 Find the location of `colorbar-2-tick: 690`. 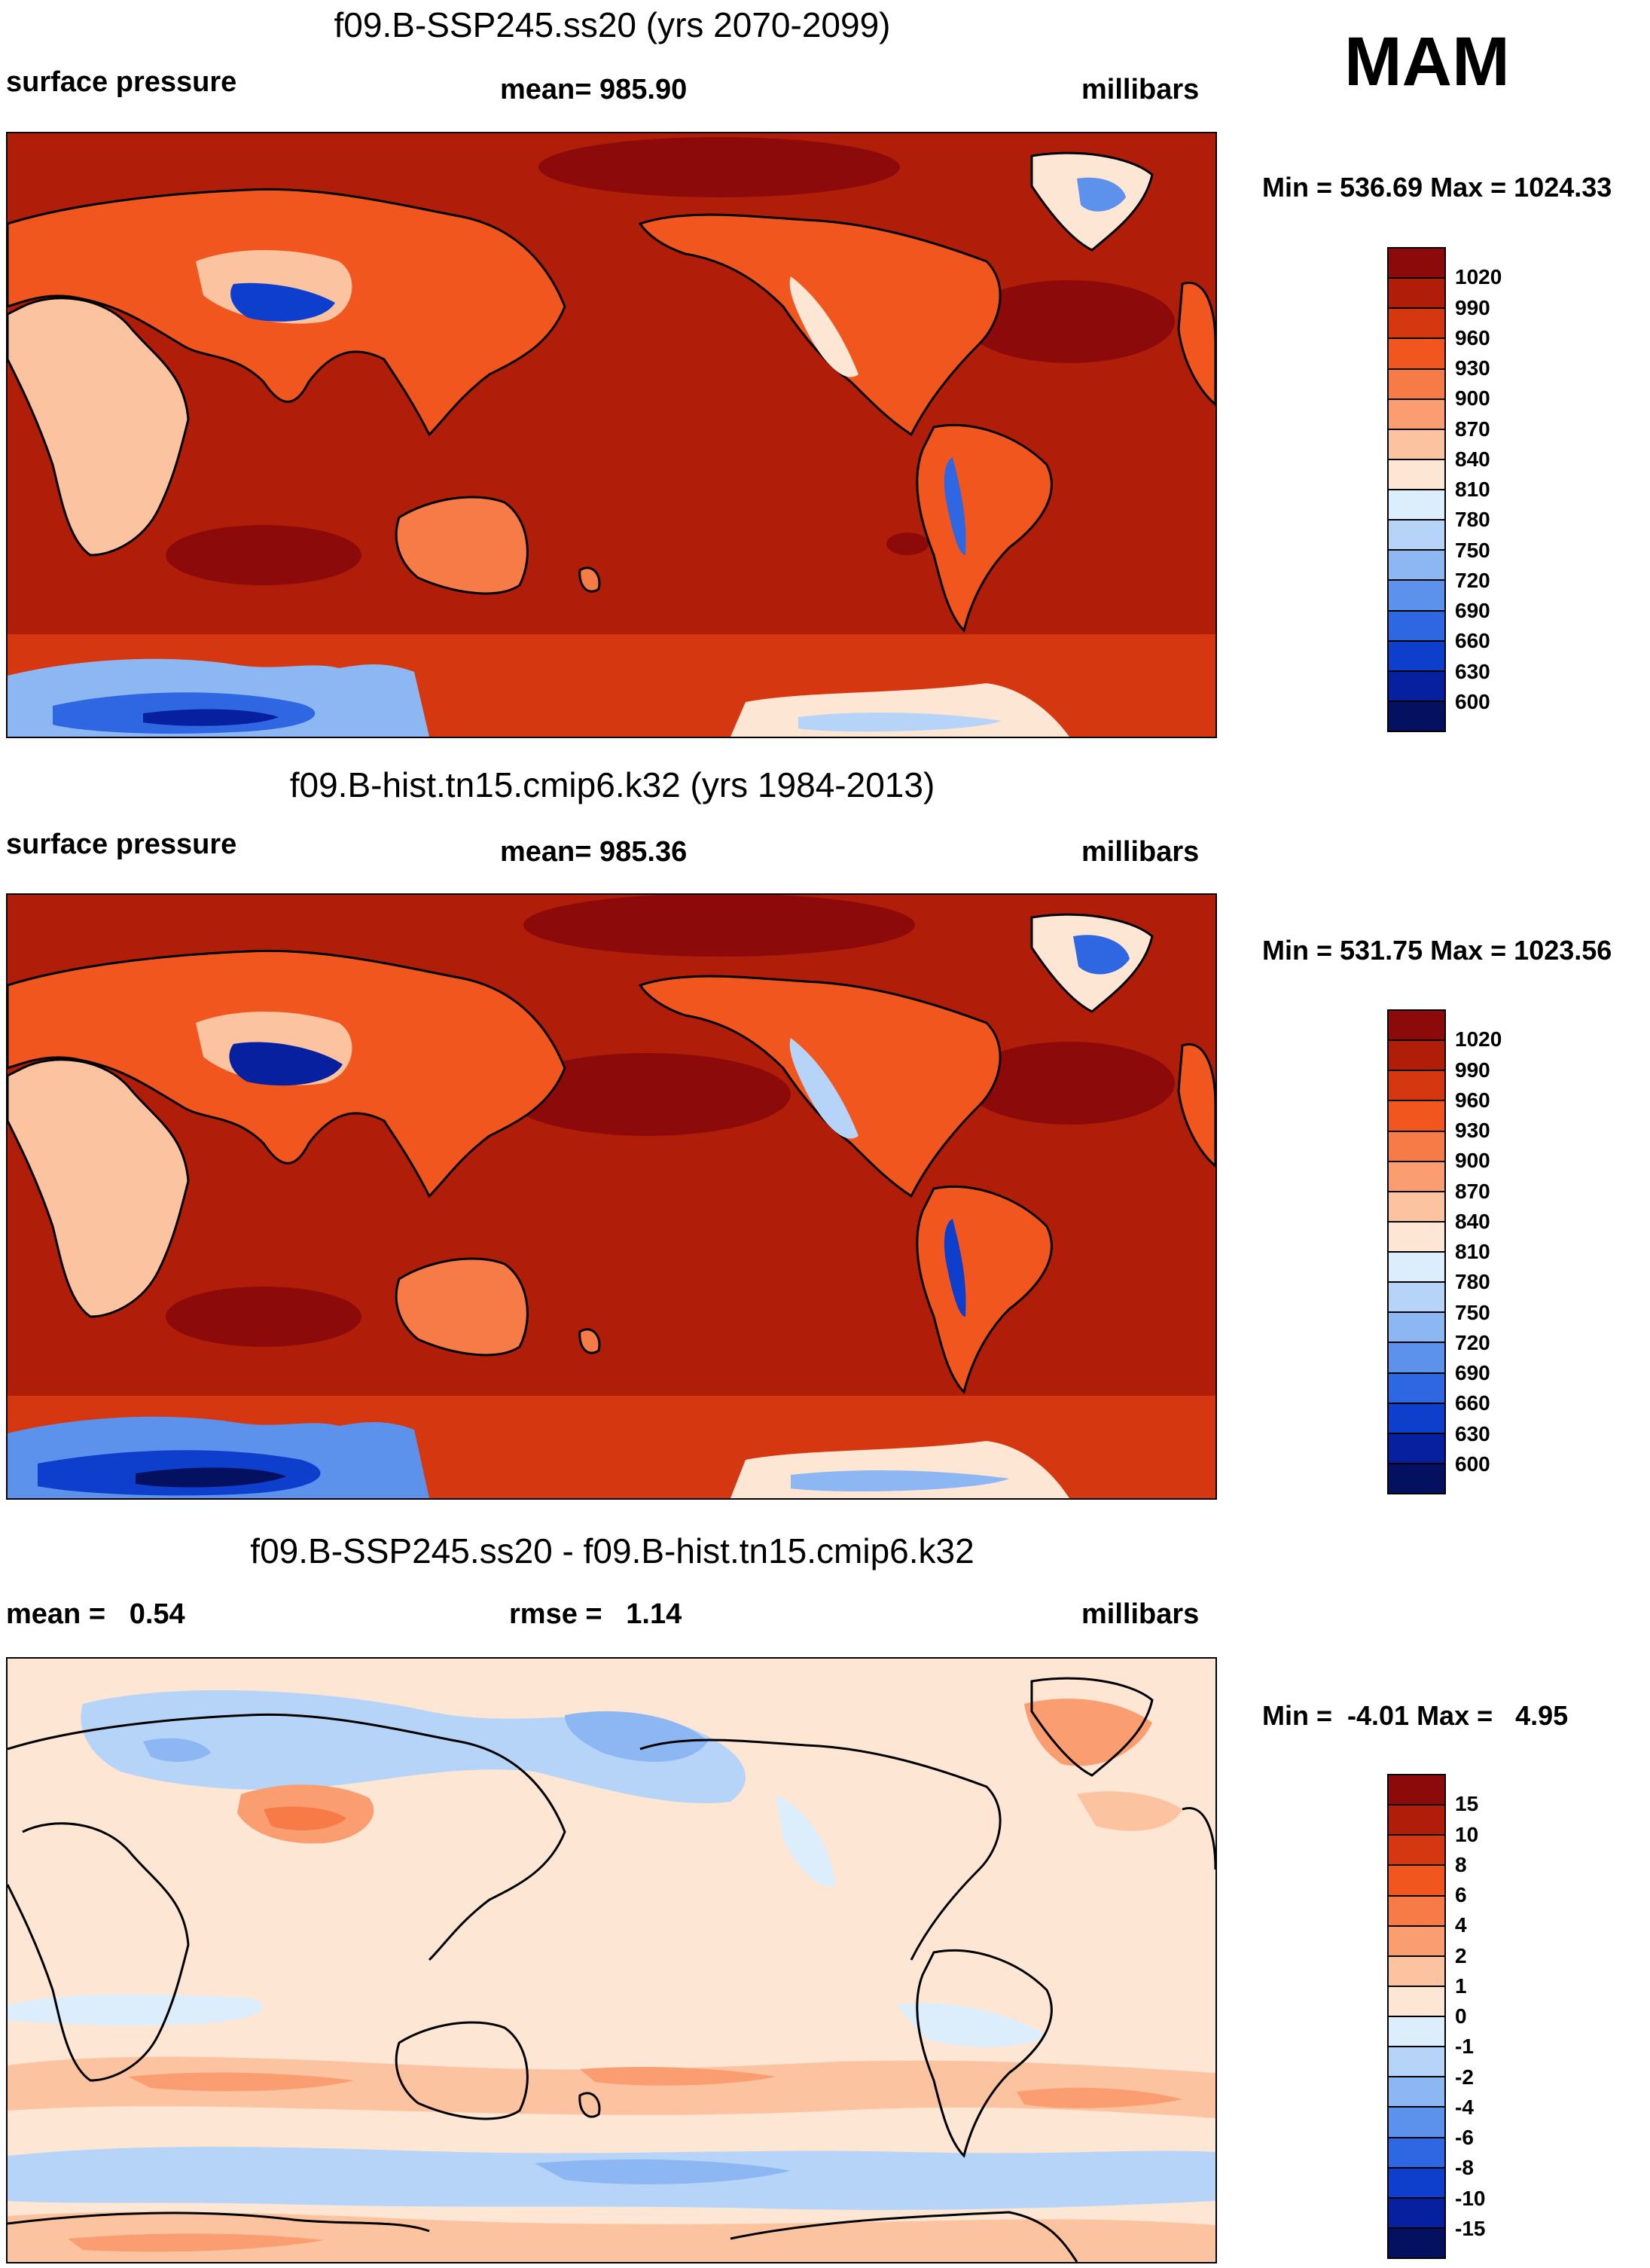

colorbar-2-tick: 690 is located at coordinates (1472, 1372).